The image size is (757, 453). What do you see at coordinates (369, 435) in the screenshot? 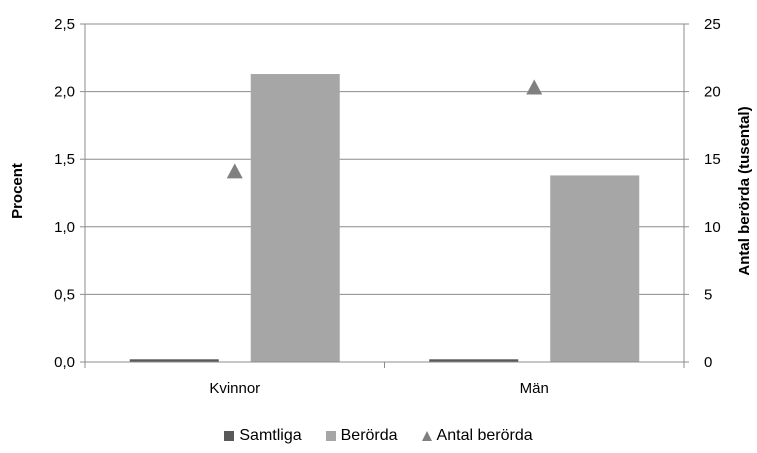
I see `legend-label-berorda: Berörda` at bounding box center [369, 435].